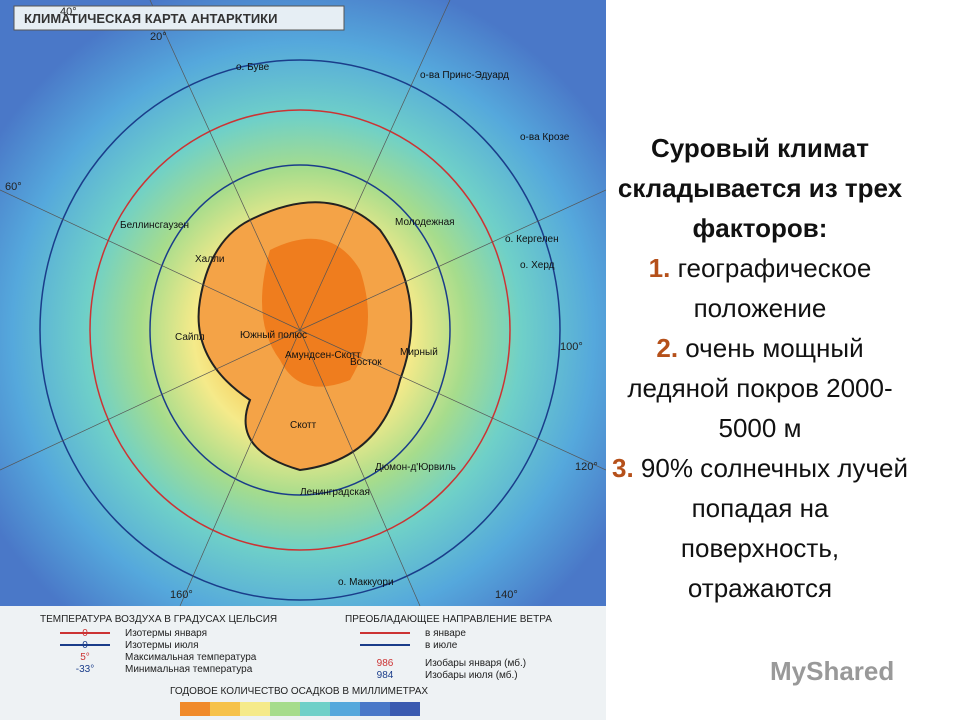 Image resolution: width=960 pixels, height=720 pixels. Describe the element at coordinates (571, 347) in the screenshot. I see `degree-label: 100°` at that location.